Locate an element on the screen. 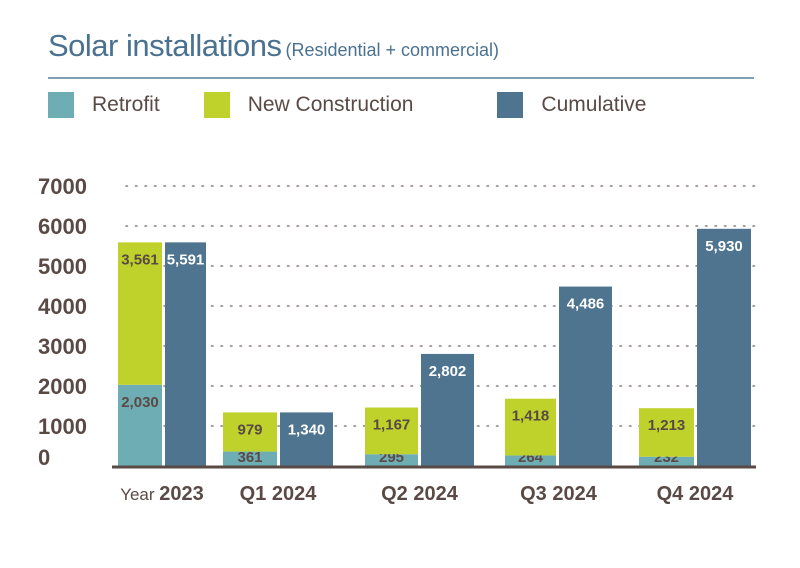  x-tick-label: Q4 2024 is located at coordinates (696, 494).